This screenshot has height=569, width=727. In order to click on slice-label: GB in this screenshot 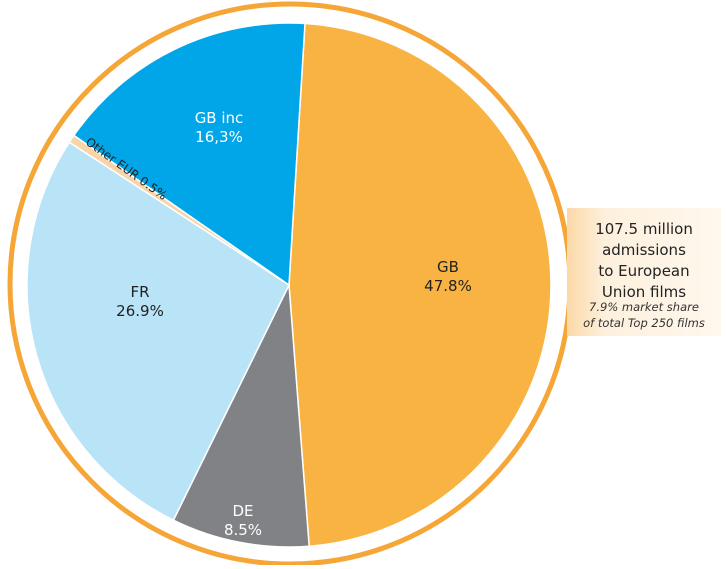, I will do `click(448, 267)`.